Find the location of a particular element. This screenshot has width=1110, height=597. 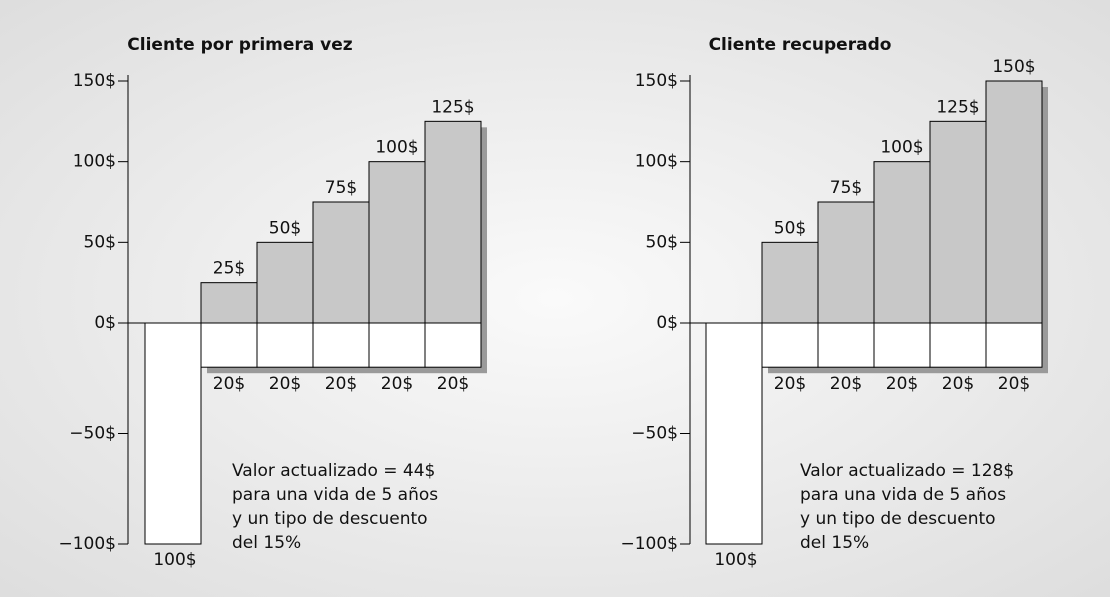

annotation: Valor actualizado = 44$ is located at coordinates (333, 471).